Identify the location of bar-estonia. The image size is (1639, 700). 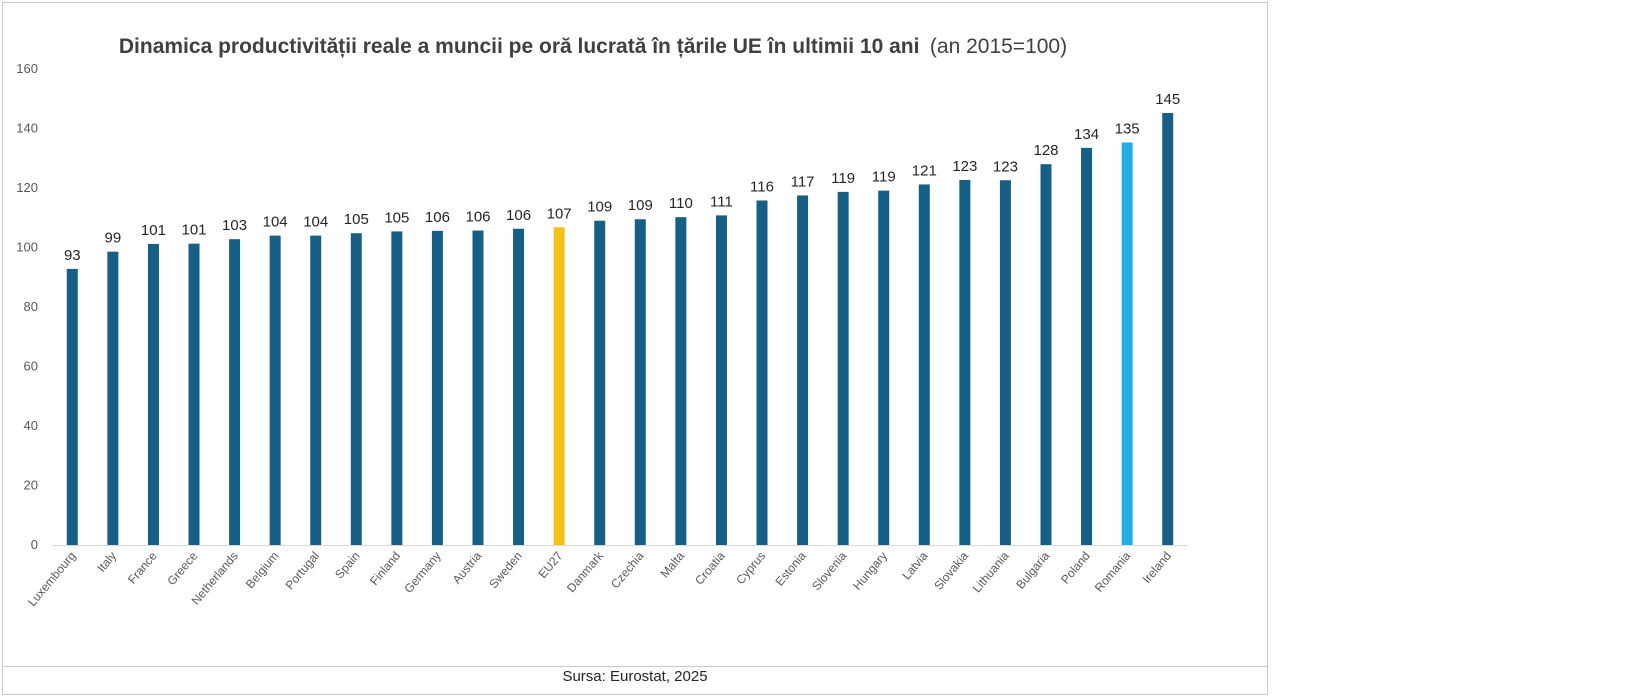
(803, 370).